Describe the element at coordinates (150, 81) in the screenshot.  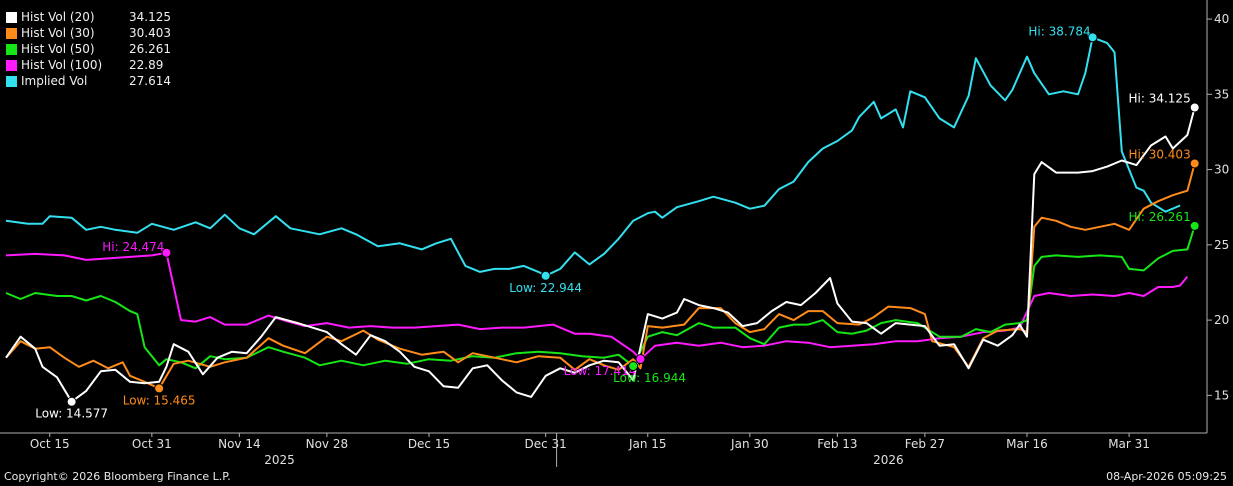
I see `legend-series-value: 27.614` at that location.